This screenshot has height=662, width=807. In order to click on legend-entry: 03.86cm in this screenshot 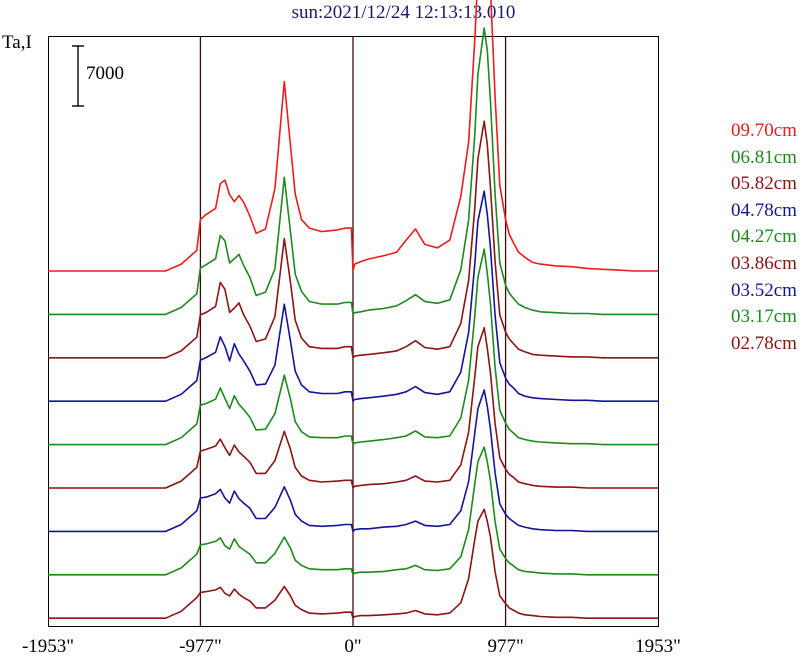, I will do `click(764, 263)`.